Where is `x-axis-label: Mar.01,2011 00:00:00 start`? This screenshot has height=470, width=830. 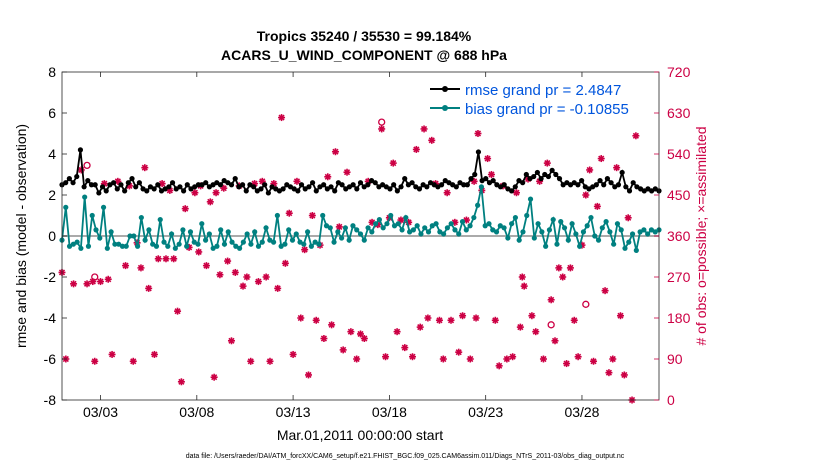 x-axis-label: Mar.01,2011 00:00:00 start is located at coordinates (360, 435).